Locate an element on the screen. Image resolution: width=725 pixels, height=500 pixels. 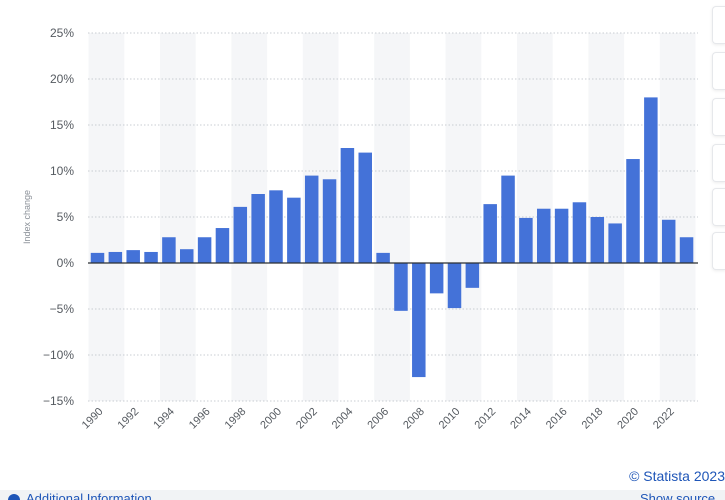
bar-2006 is located at coordinates (383, 257).